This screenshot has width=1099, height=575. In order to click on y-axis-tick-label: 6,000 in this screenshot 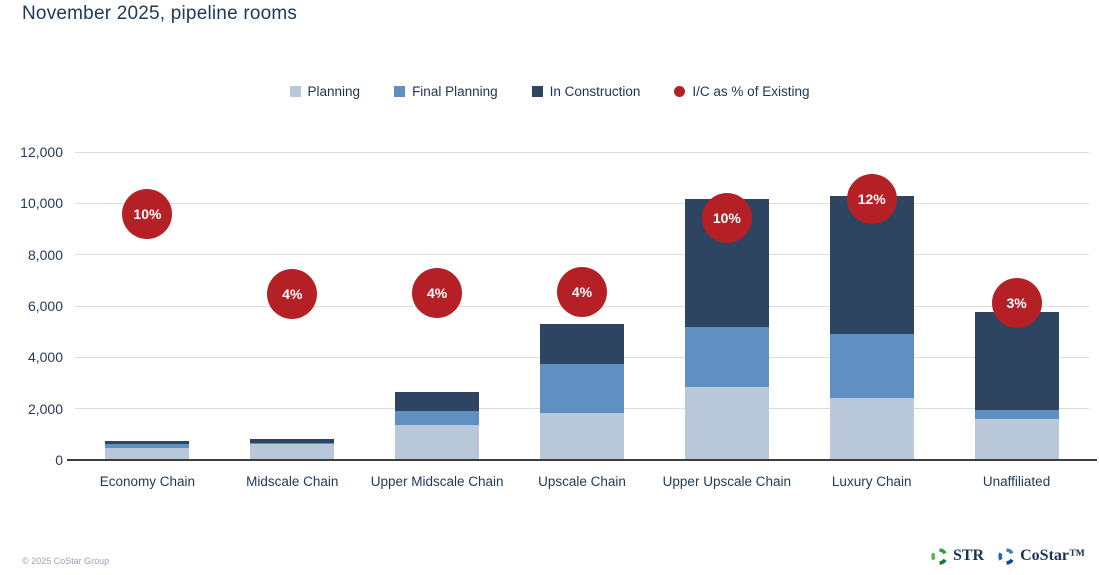, I will do `click(45, 306)`.